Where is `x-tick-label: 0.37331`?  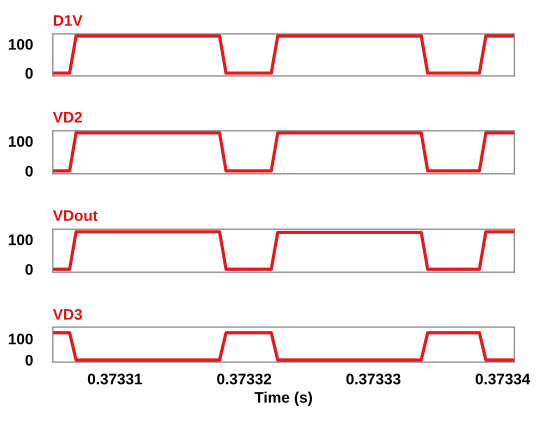 x-tick-label: 0.37331 is located at coordinates (115, 379).